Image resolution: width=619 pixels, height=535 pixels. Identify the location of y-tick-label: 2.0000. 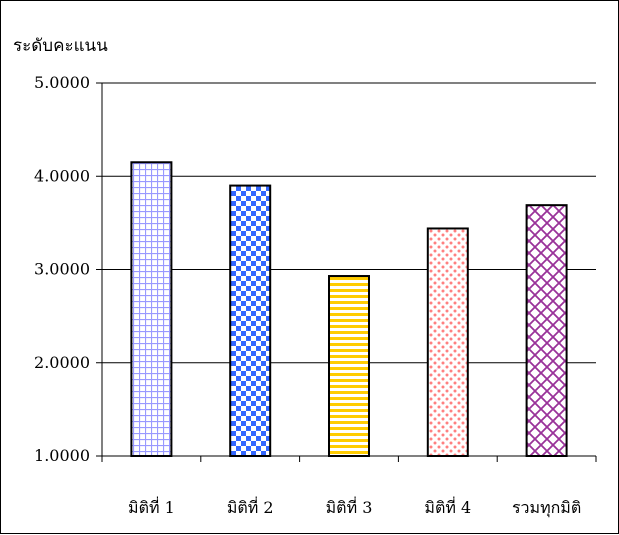
(62, 362).